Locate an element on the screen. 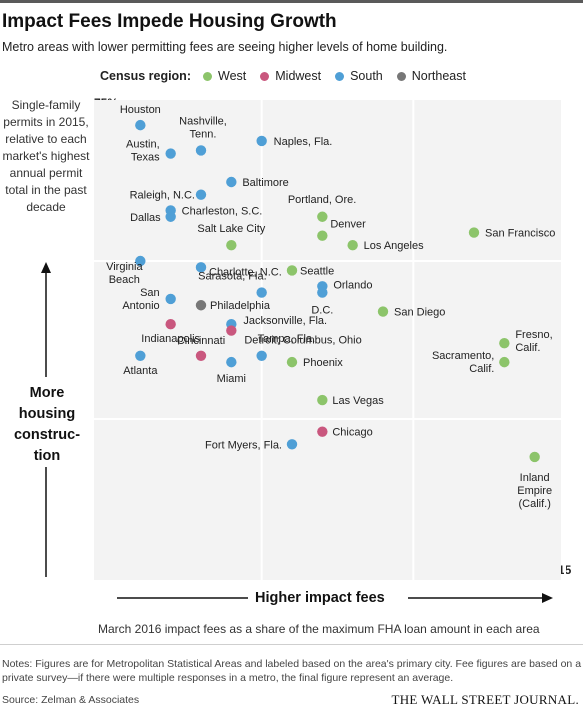  point-label-nashville-tenn: Nashville, Tenn. is located at coordinates (203, 127).